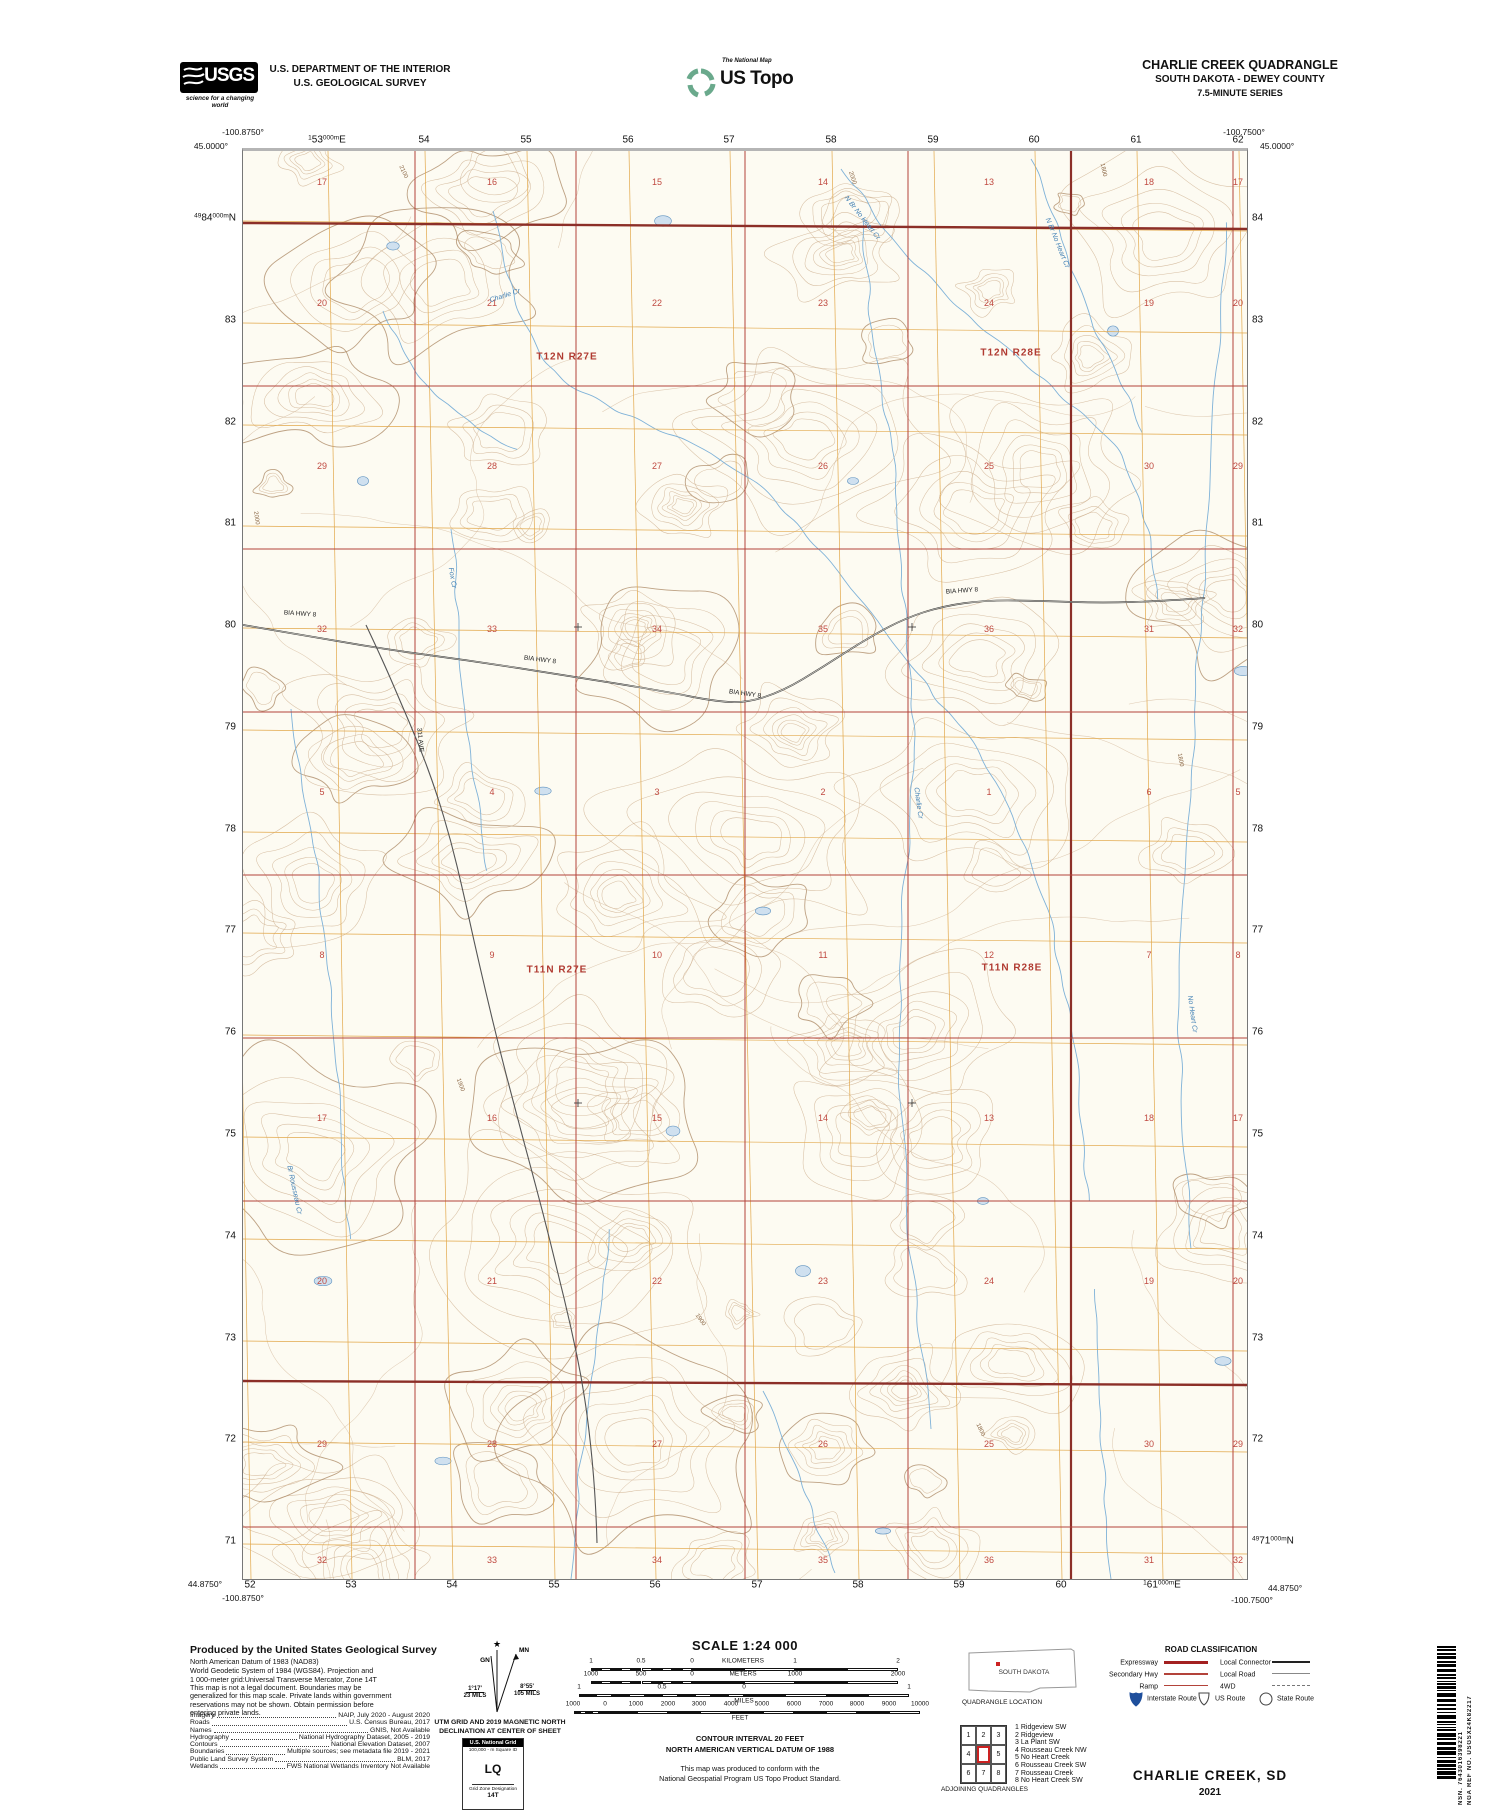  What do you see at coordinates (933, 140) in the screenshot?
I see `utm-easting-top-label: 59` at bounding box center [933, 140].